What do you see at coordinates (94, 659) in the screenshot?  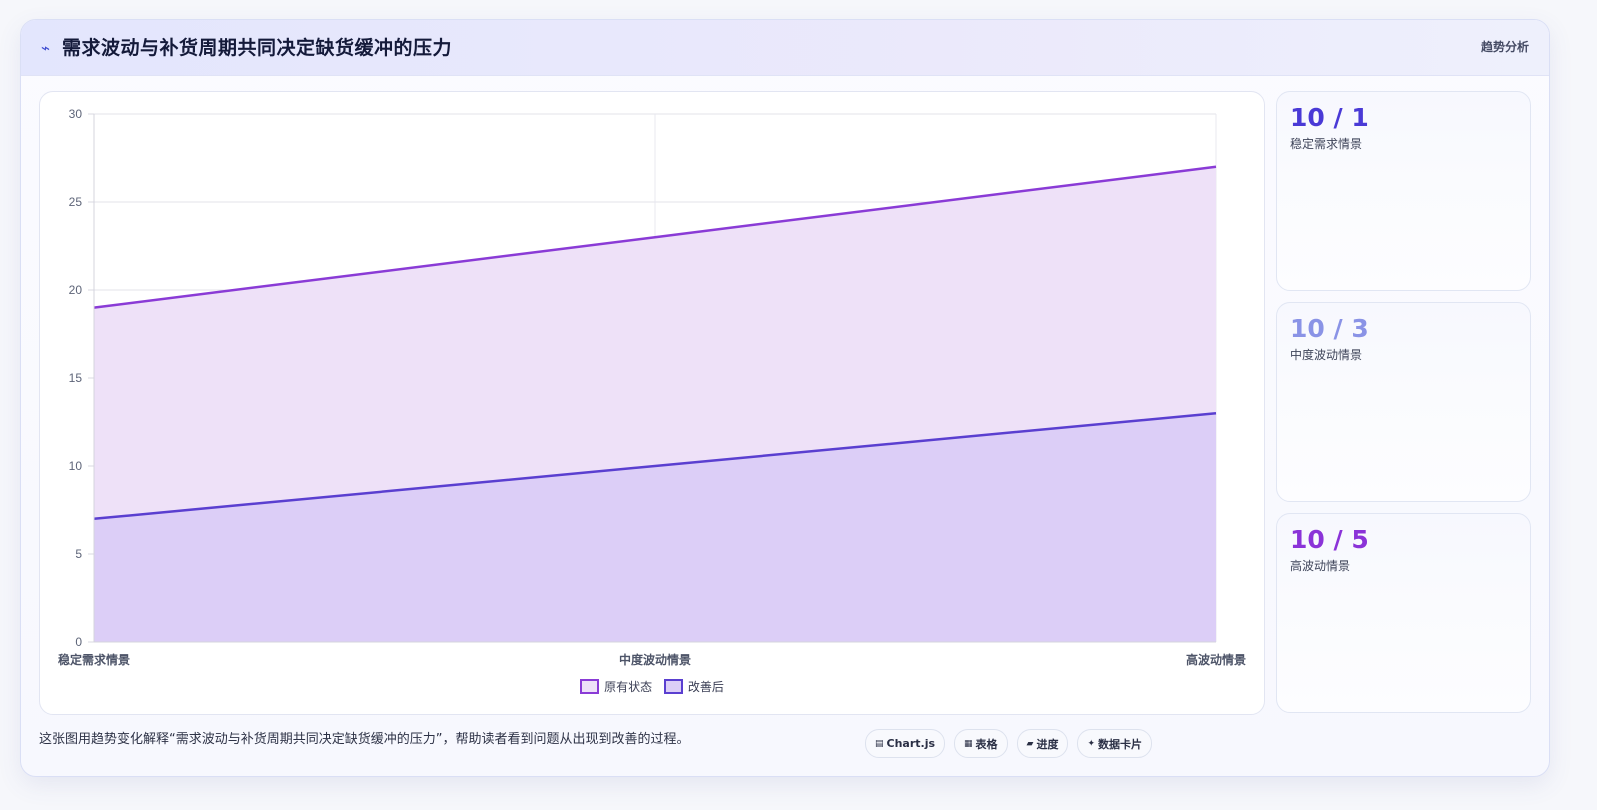 I see `x-tick-label: 稳定需求情景` at bounding box center [94, 659].